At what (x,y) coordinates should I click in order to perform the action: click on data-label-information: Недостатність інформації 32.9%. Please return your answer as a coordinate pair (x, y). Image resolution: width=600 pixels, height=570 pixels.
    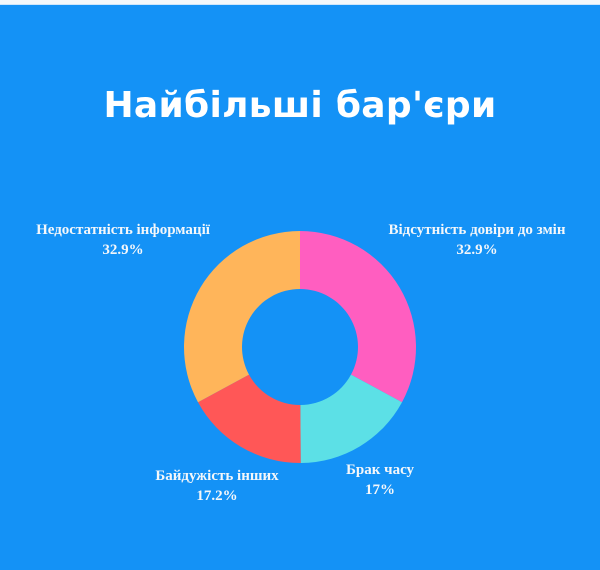
    Looking at the image, I should click on (123, 240).